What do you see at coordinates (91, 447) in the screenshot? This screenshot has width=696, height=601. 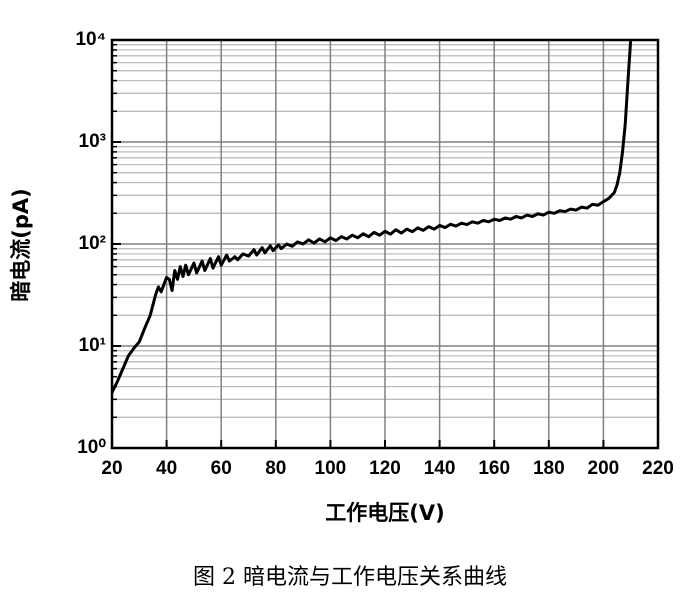 I see `y-tick-label: 10⁰` at bounding box center [91, 447].